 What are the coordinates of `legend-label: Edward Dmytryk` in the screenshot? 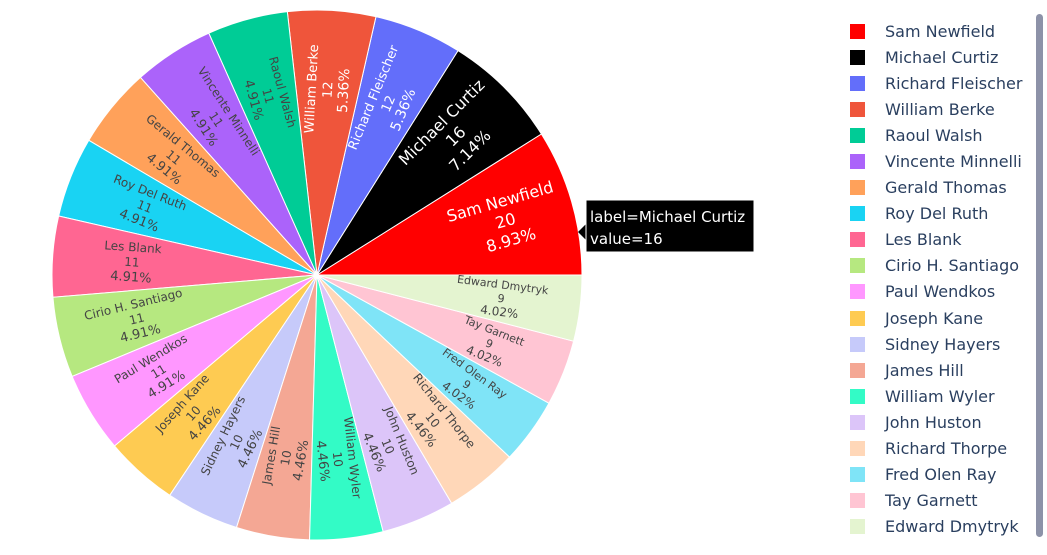 It's located at (952, 526).